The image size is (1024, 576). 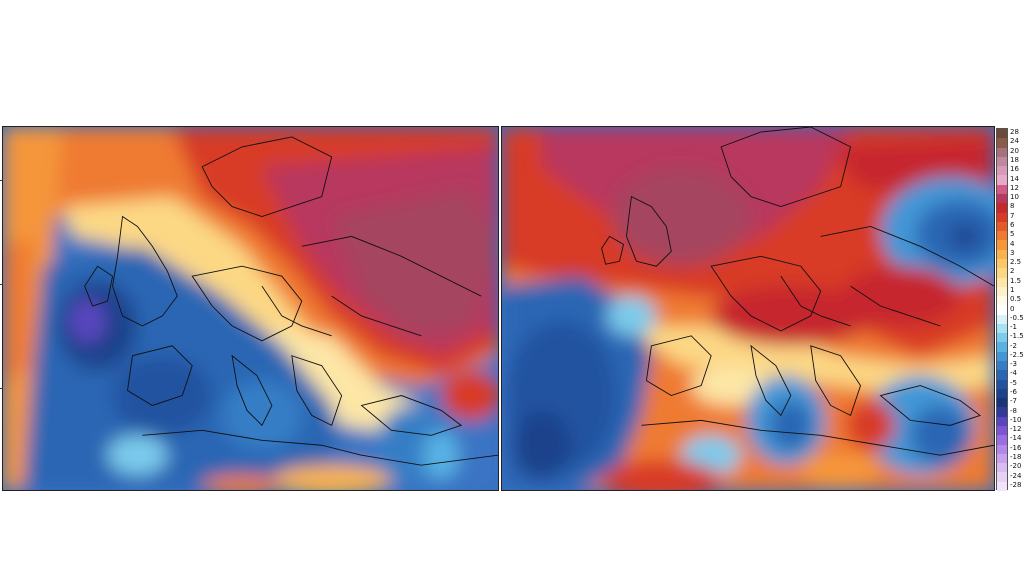 What do you see at coordinates (1016, 475) in the screenshot?
I see `colorbar-tick-label: -24` at bounding box center [1016, 475].